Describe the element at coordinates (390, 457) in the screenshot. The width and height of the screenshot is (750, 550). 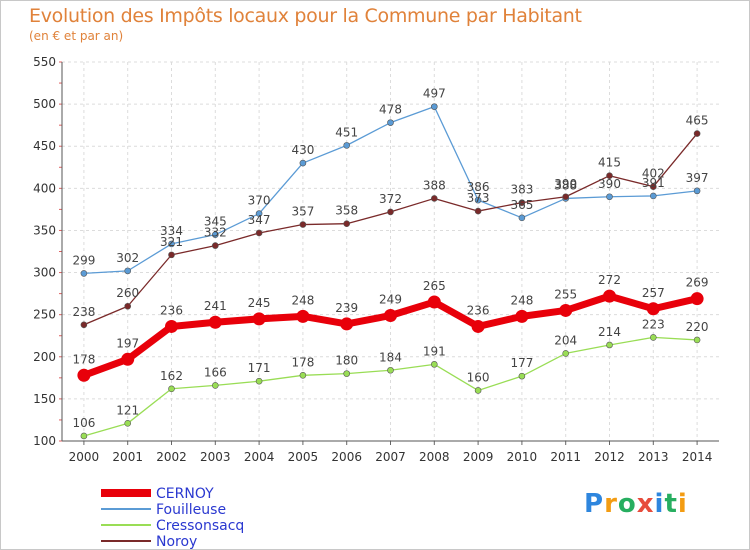
I see `x-tick-label: 2007` at that location.